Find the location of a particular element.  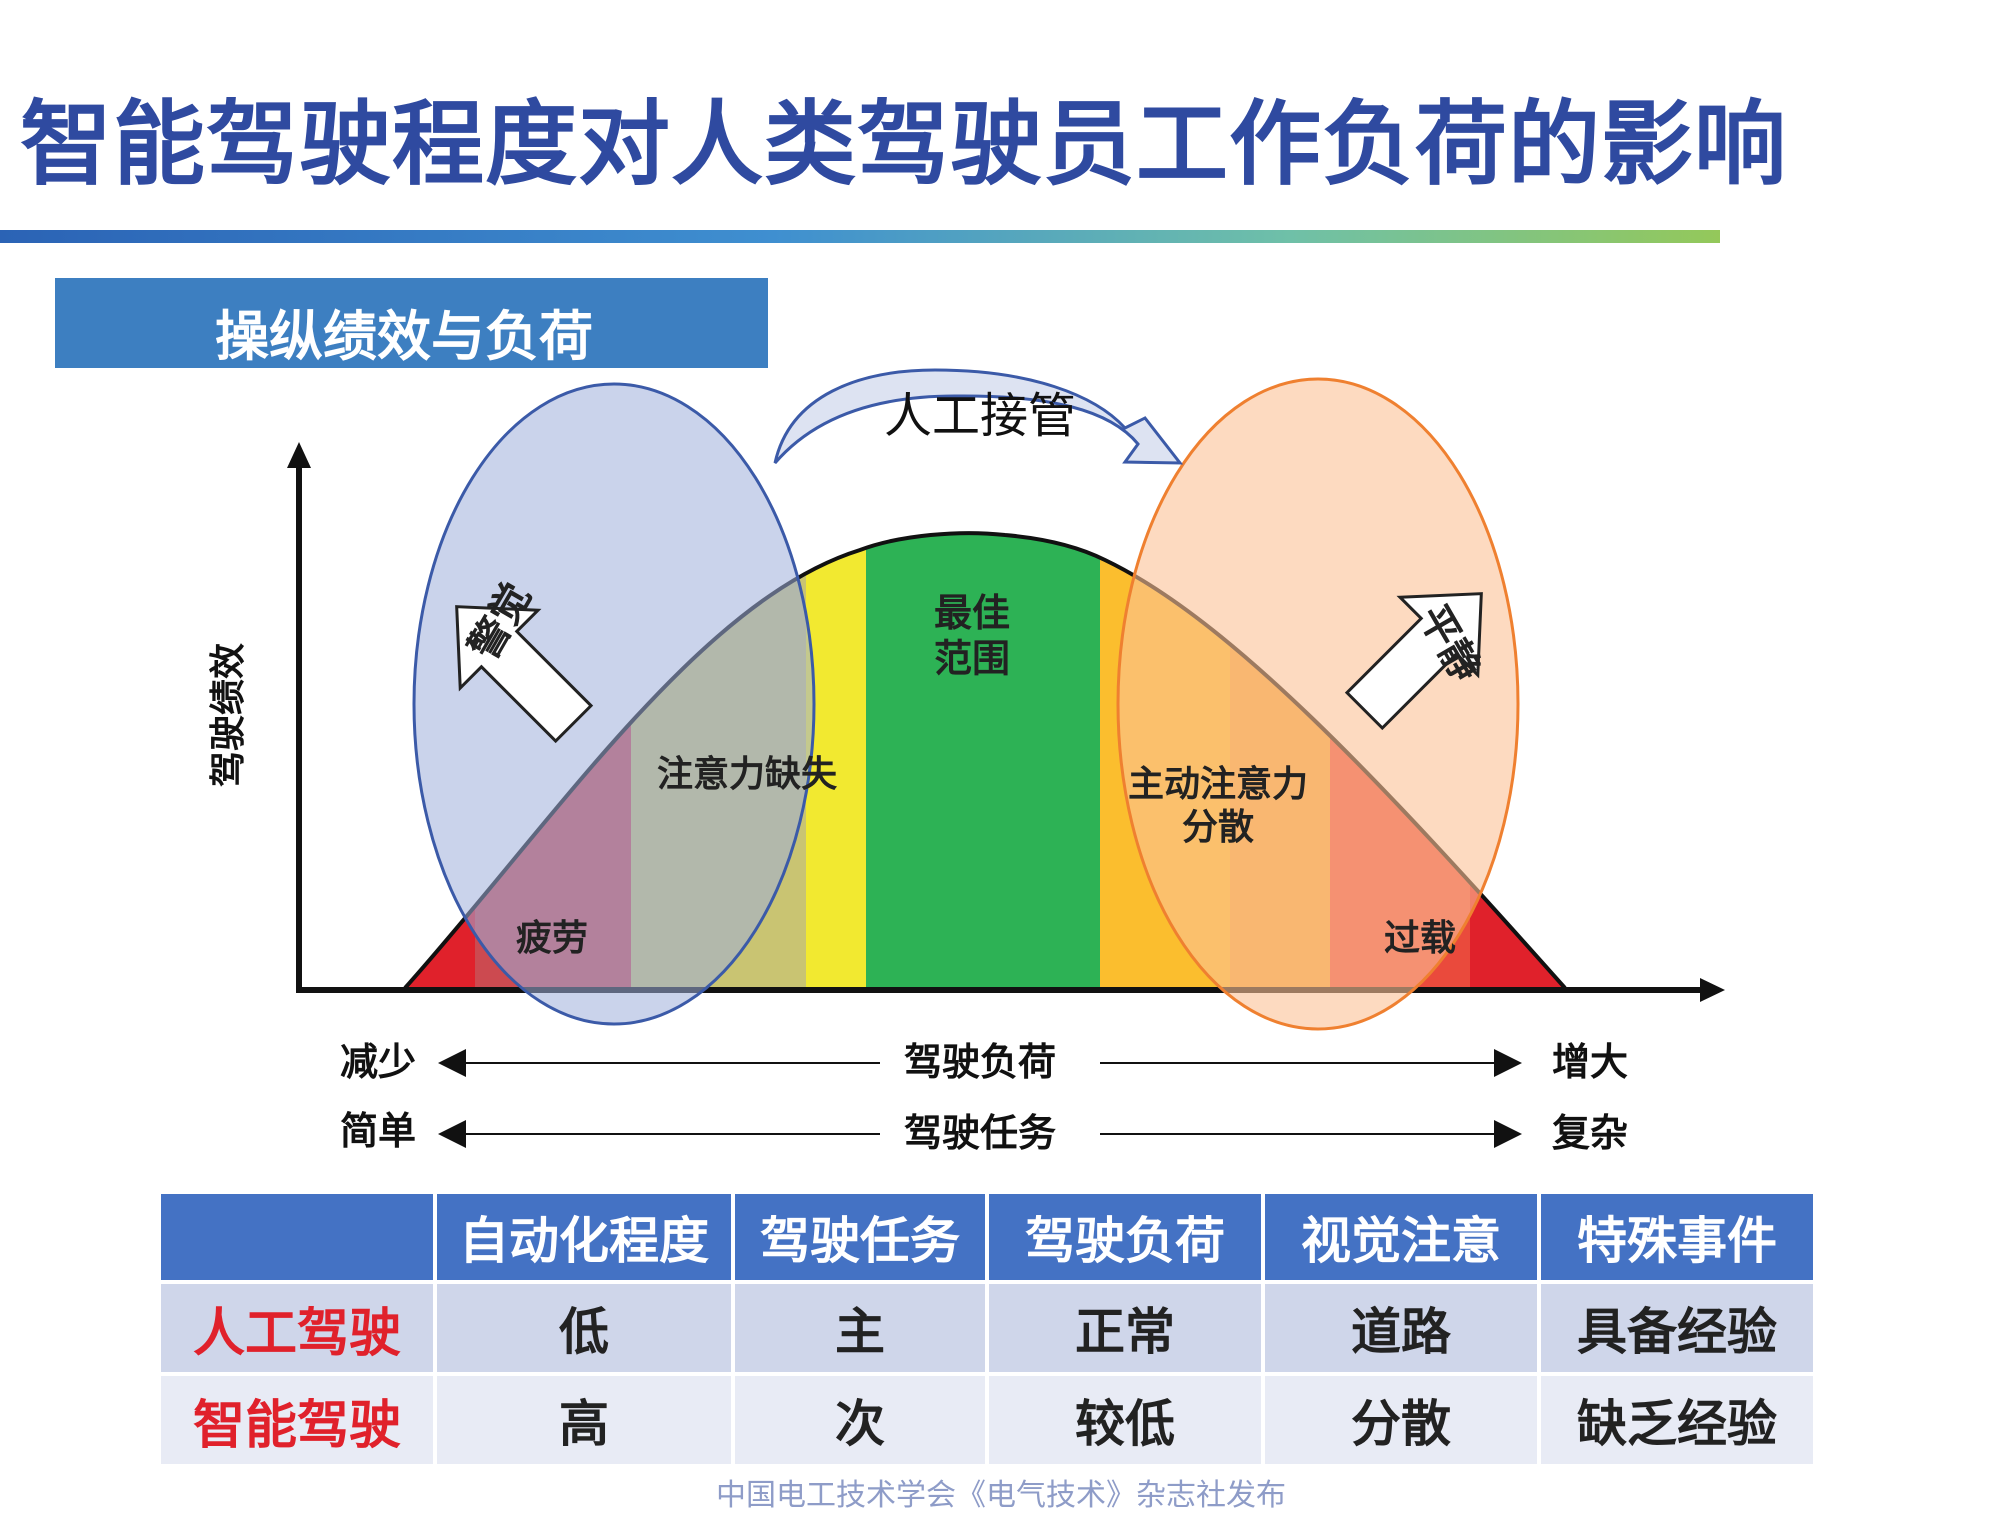

zone-label-line: 分散 is located at coordinates (1218, 827).